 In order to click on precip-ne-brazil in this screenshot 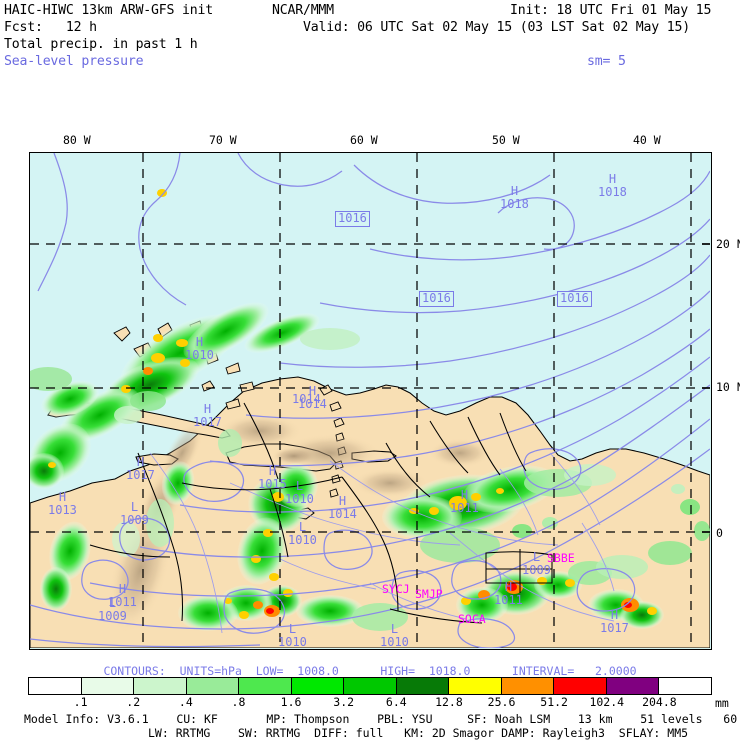, I will do `click(574, 582)`.